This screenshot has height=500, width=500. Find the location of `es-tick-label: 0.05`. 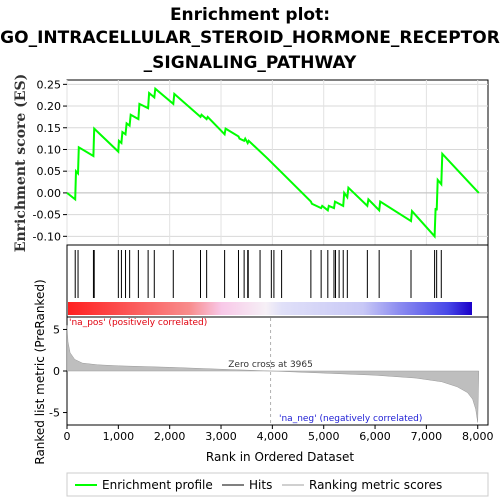

es-tick-label: 0.05 is located at coordinates (49, 171).